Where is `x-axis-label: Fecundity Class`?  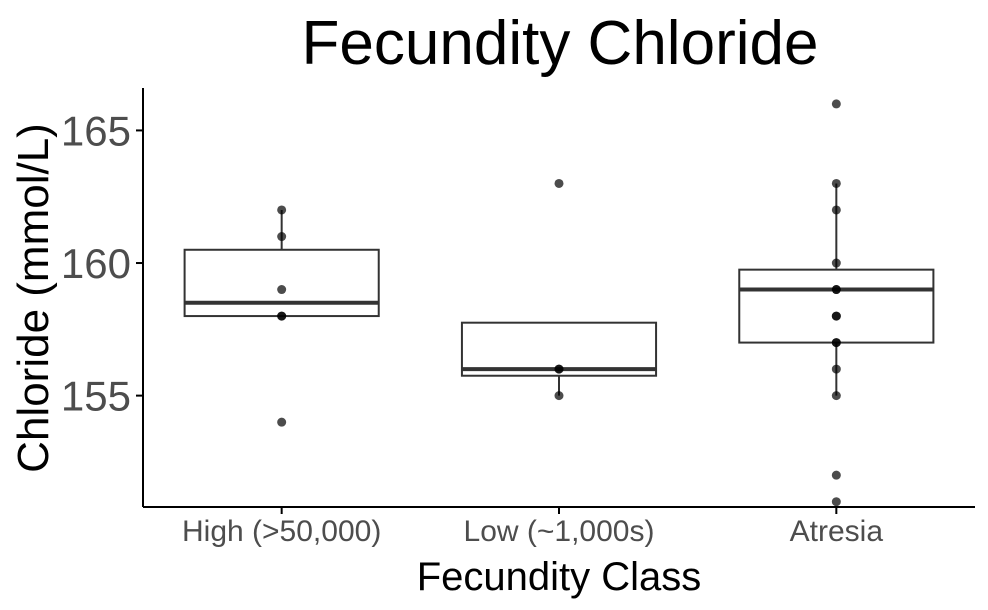 x-axis-label: Fecundity Class is located at coordinates (559, 577).